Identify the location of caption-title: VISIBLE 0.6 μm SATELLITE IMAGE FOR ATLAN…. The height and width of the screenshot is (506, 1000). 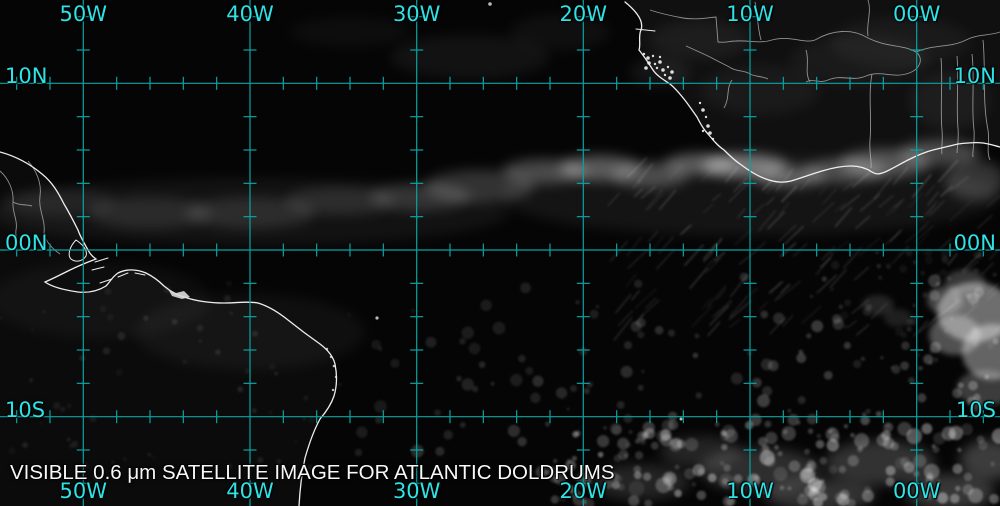
(312, 472).